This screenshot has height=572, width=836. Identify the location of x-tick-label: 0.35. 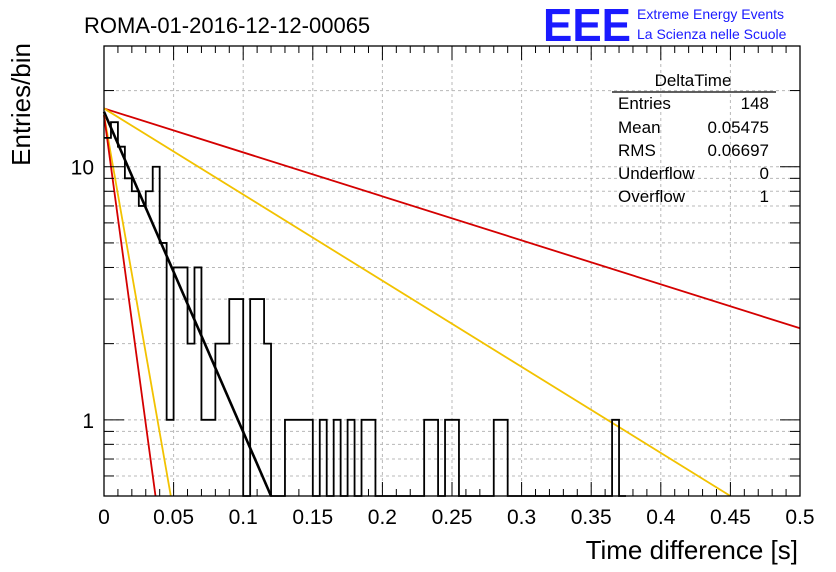
(591, 517).